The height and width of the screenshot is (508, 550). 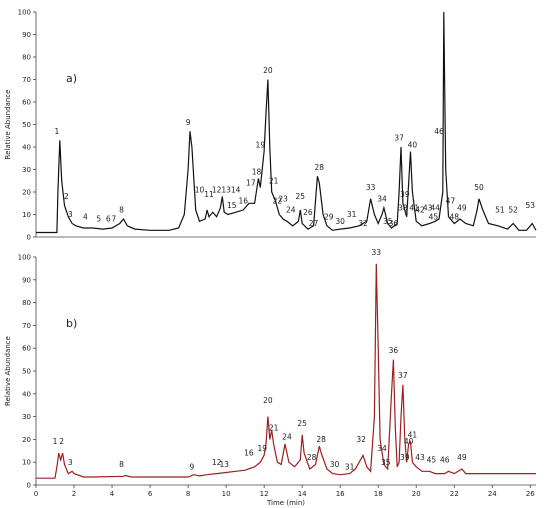 What do you see at coordinates (377, 252) in the screenshot?
I see `peak-label: 33` at bounding box center [377, 252].